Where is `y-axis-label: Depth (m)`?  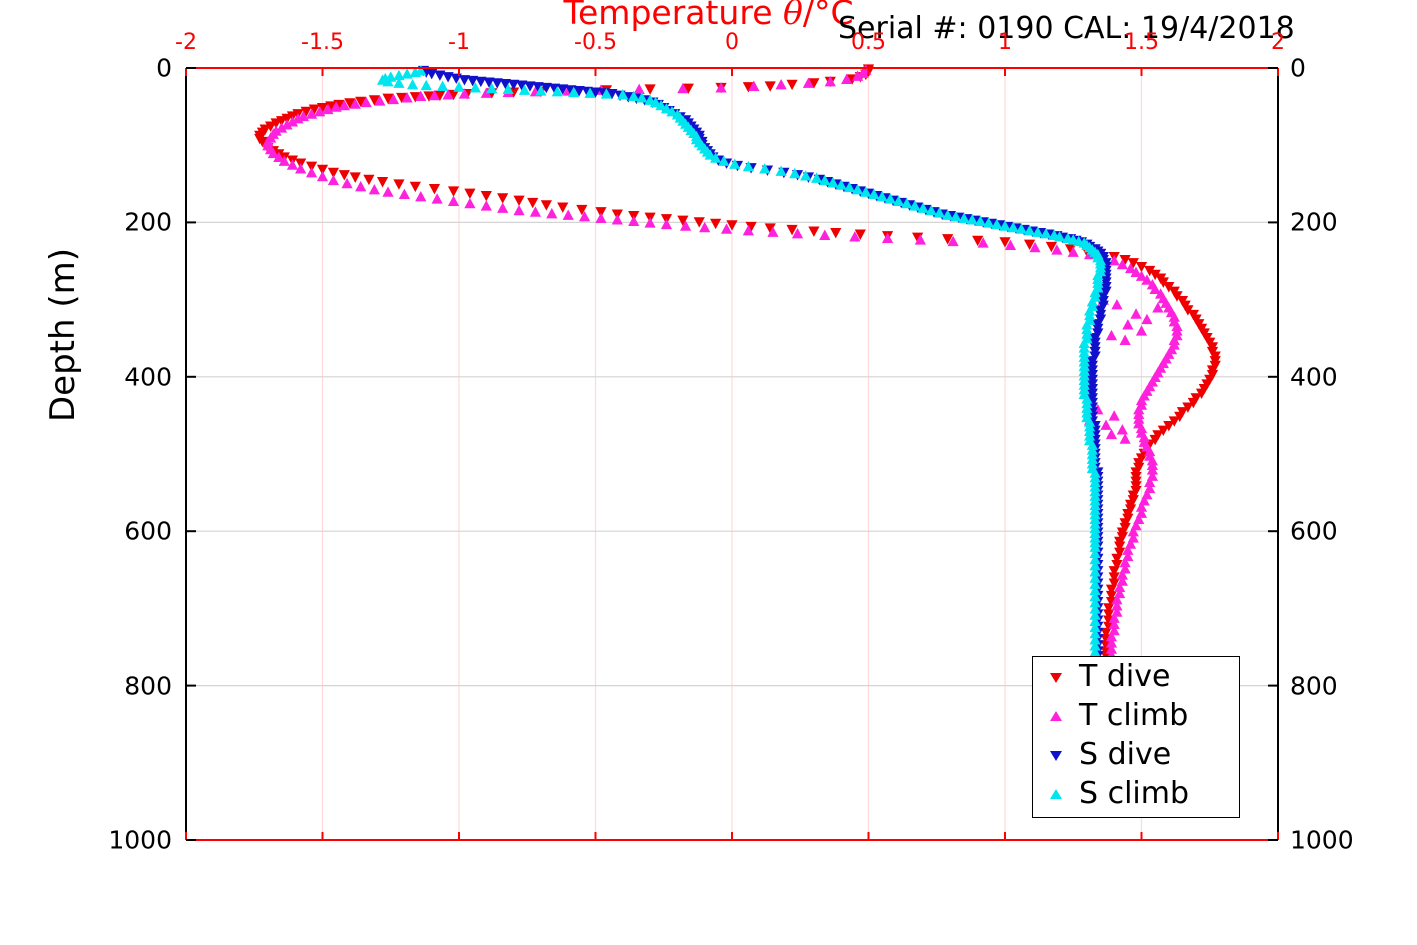 y-axis-label: Depth (m) is located at coordinates (63, 335).